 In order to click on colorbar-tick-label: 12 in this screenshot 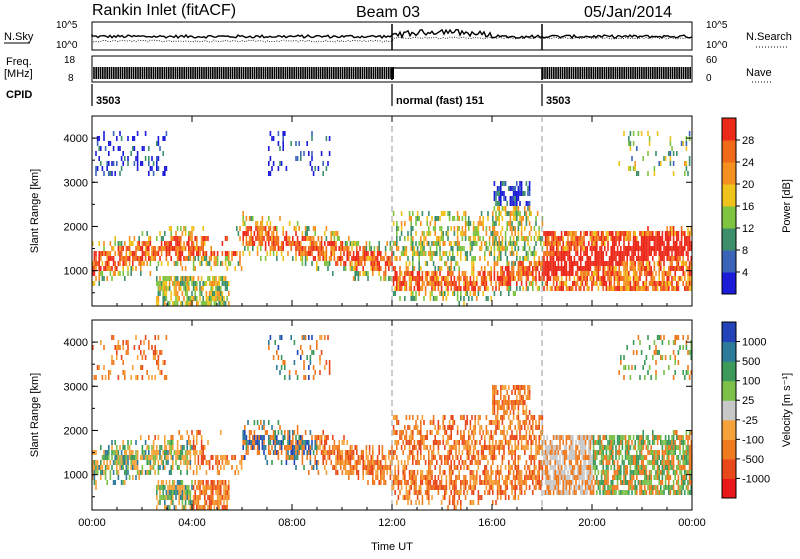, I will do `click(748, 229)`.